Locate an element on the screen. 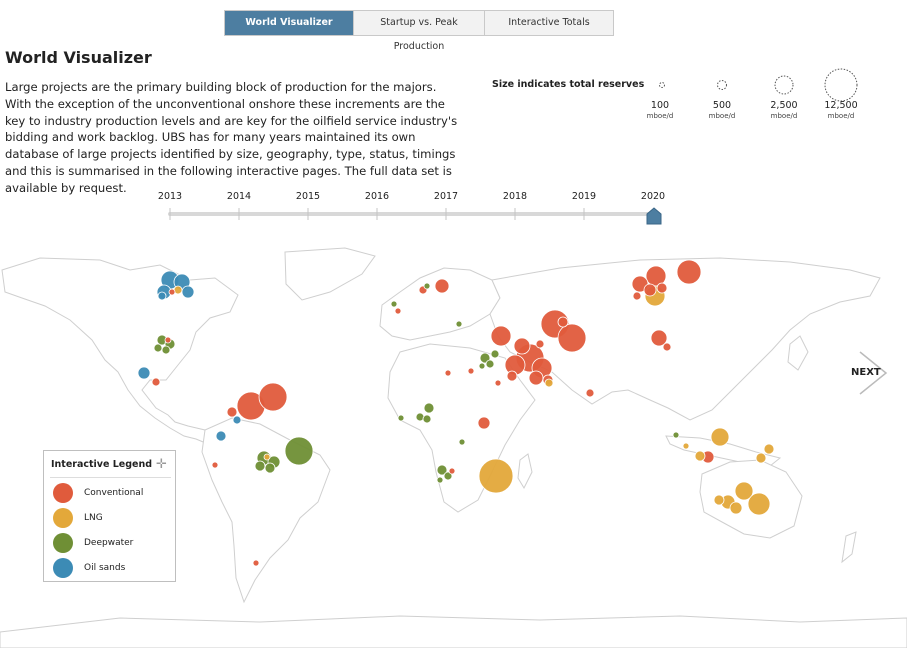 Image resolution: width=907 pixels, height=648 pixels. legend-dot-deepwater is located at coordinates (63, 543).